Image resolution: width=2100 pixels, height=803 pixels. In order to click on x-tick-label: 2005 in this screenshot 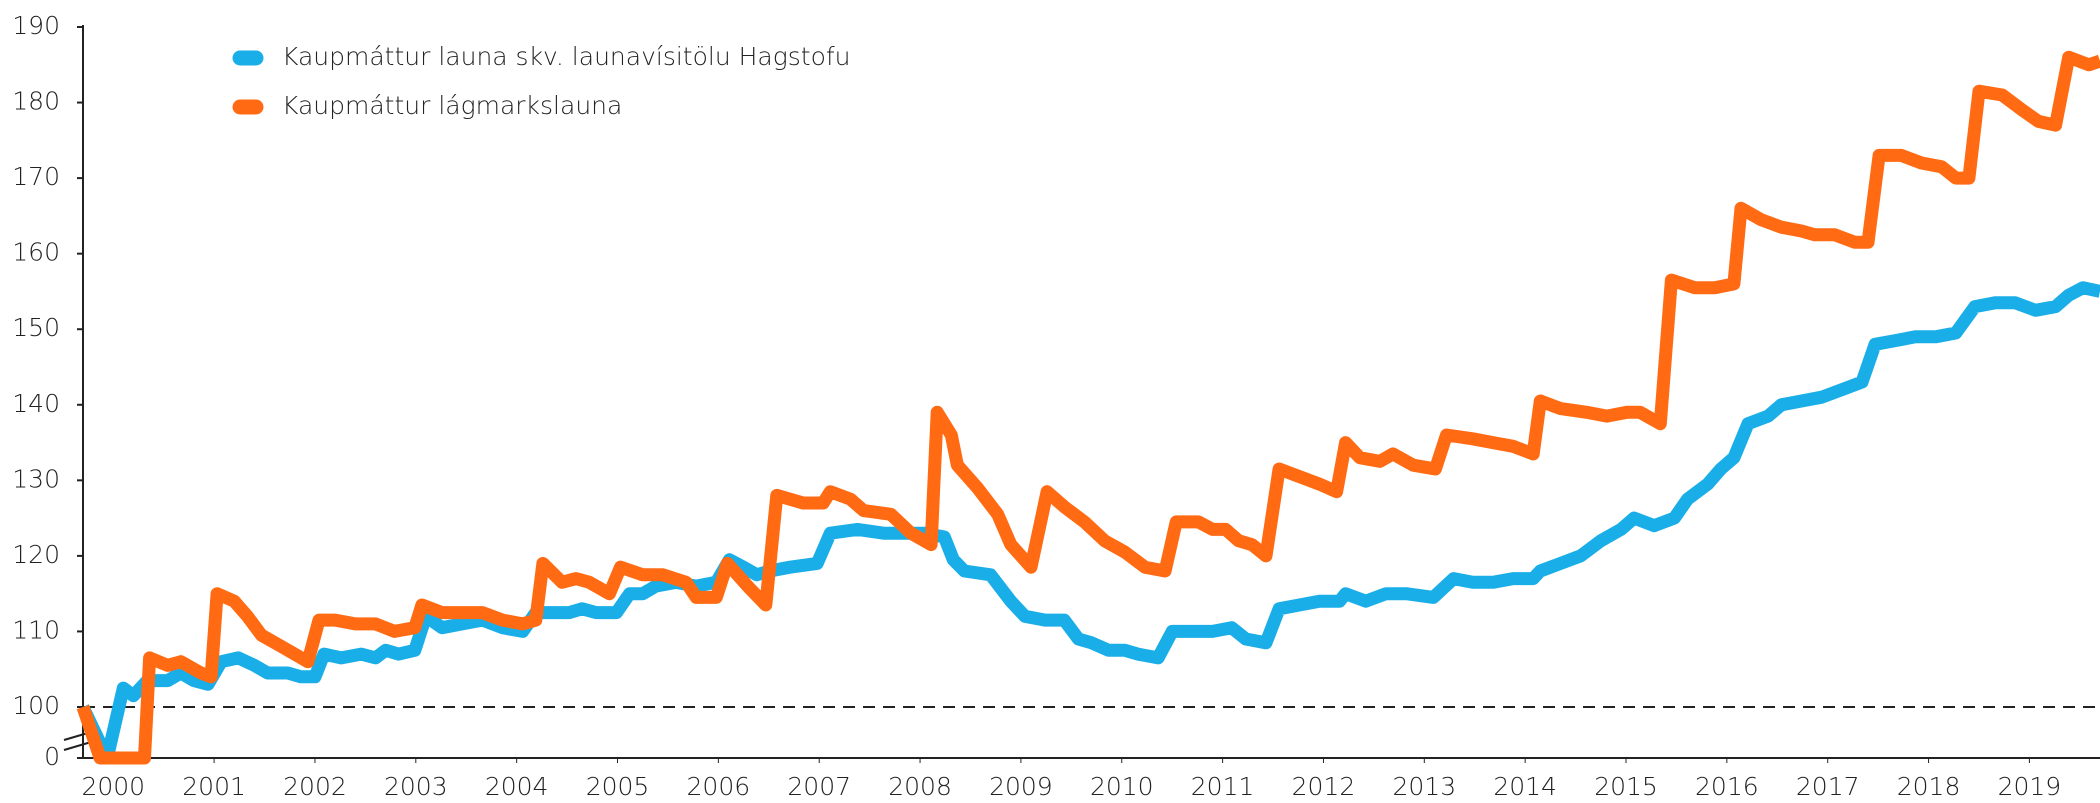, I will do `click(618, 786)`.